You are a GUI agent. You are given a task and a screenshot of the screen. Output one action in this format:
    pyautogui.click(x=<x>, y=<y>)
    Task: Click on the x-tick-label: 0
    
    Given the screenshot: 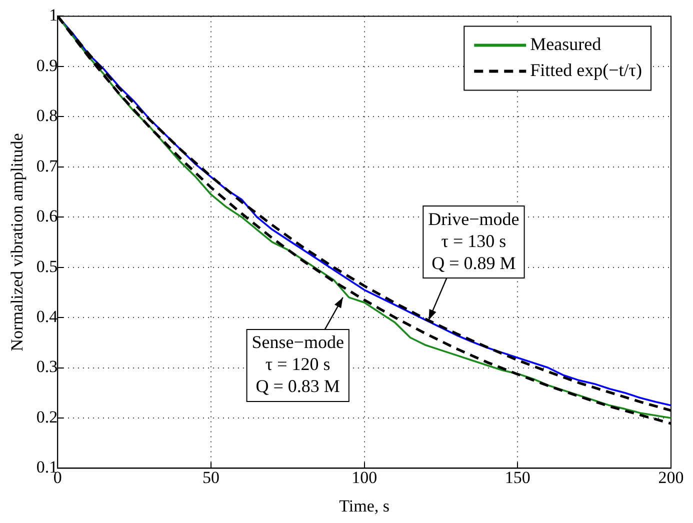 What is the action you would take?
    pyautogui.click(x=57, y=477)
    